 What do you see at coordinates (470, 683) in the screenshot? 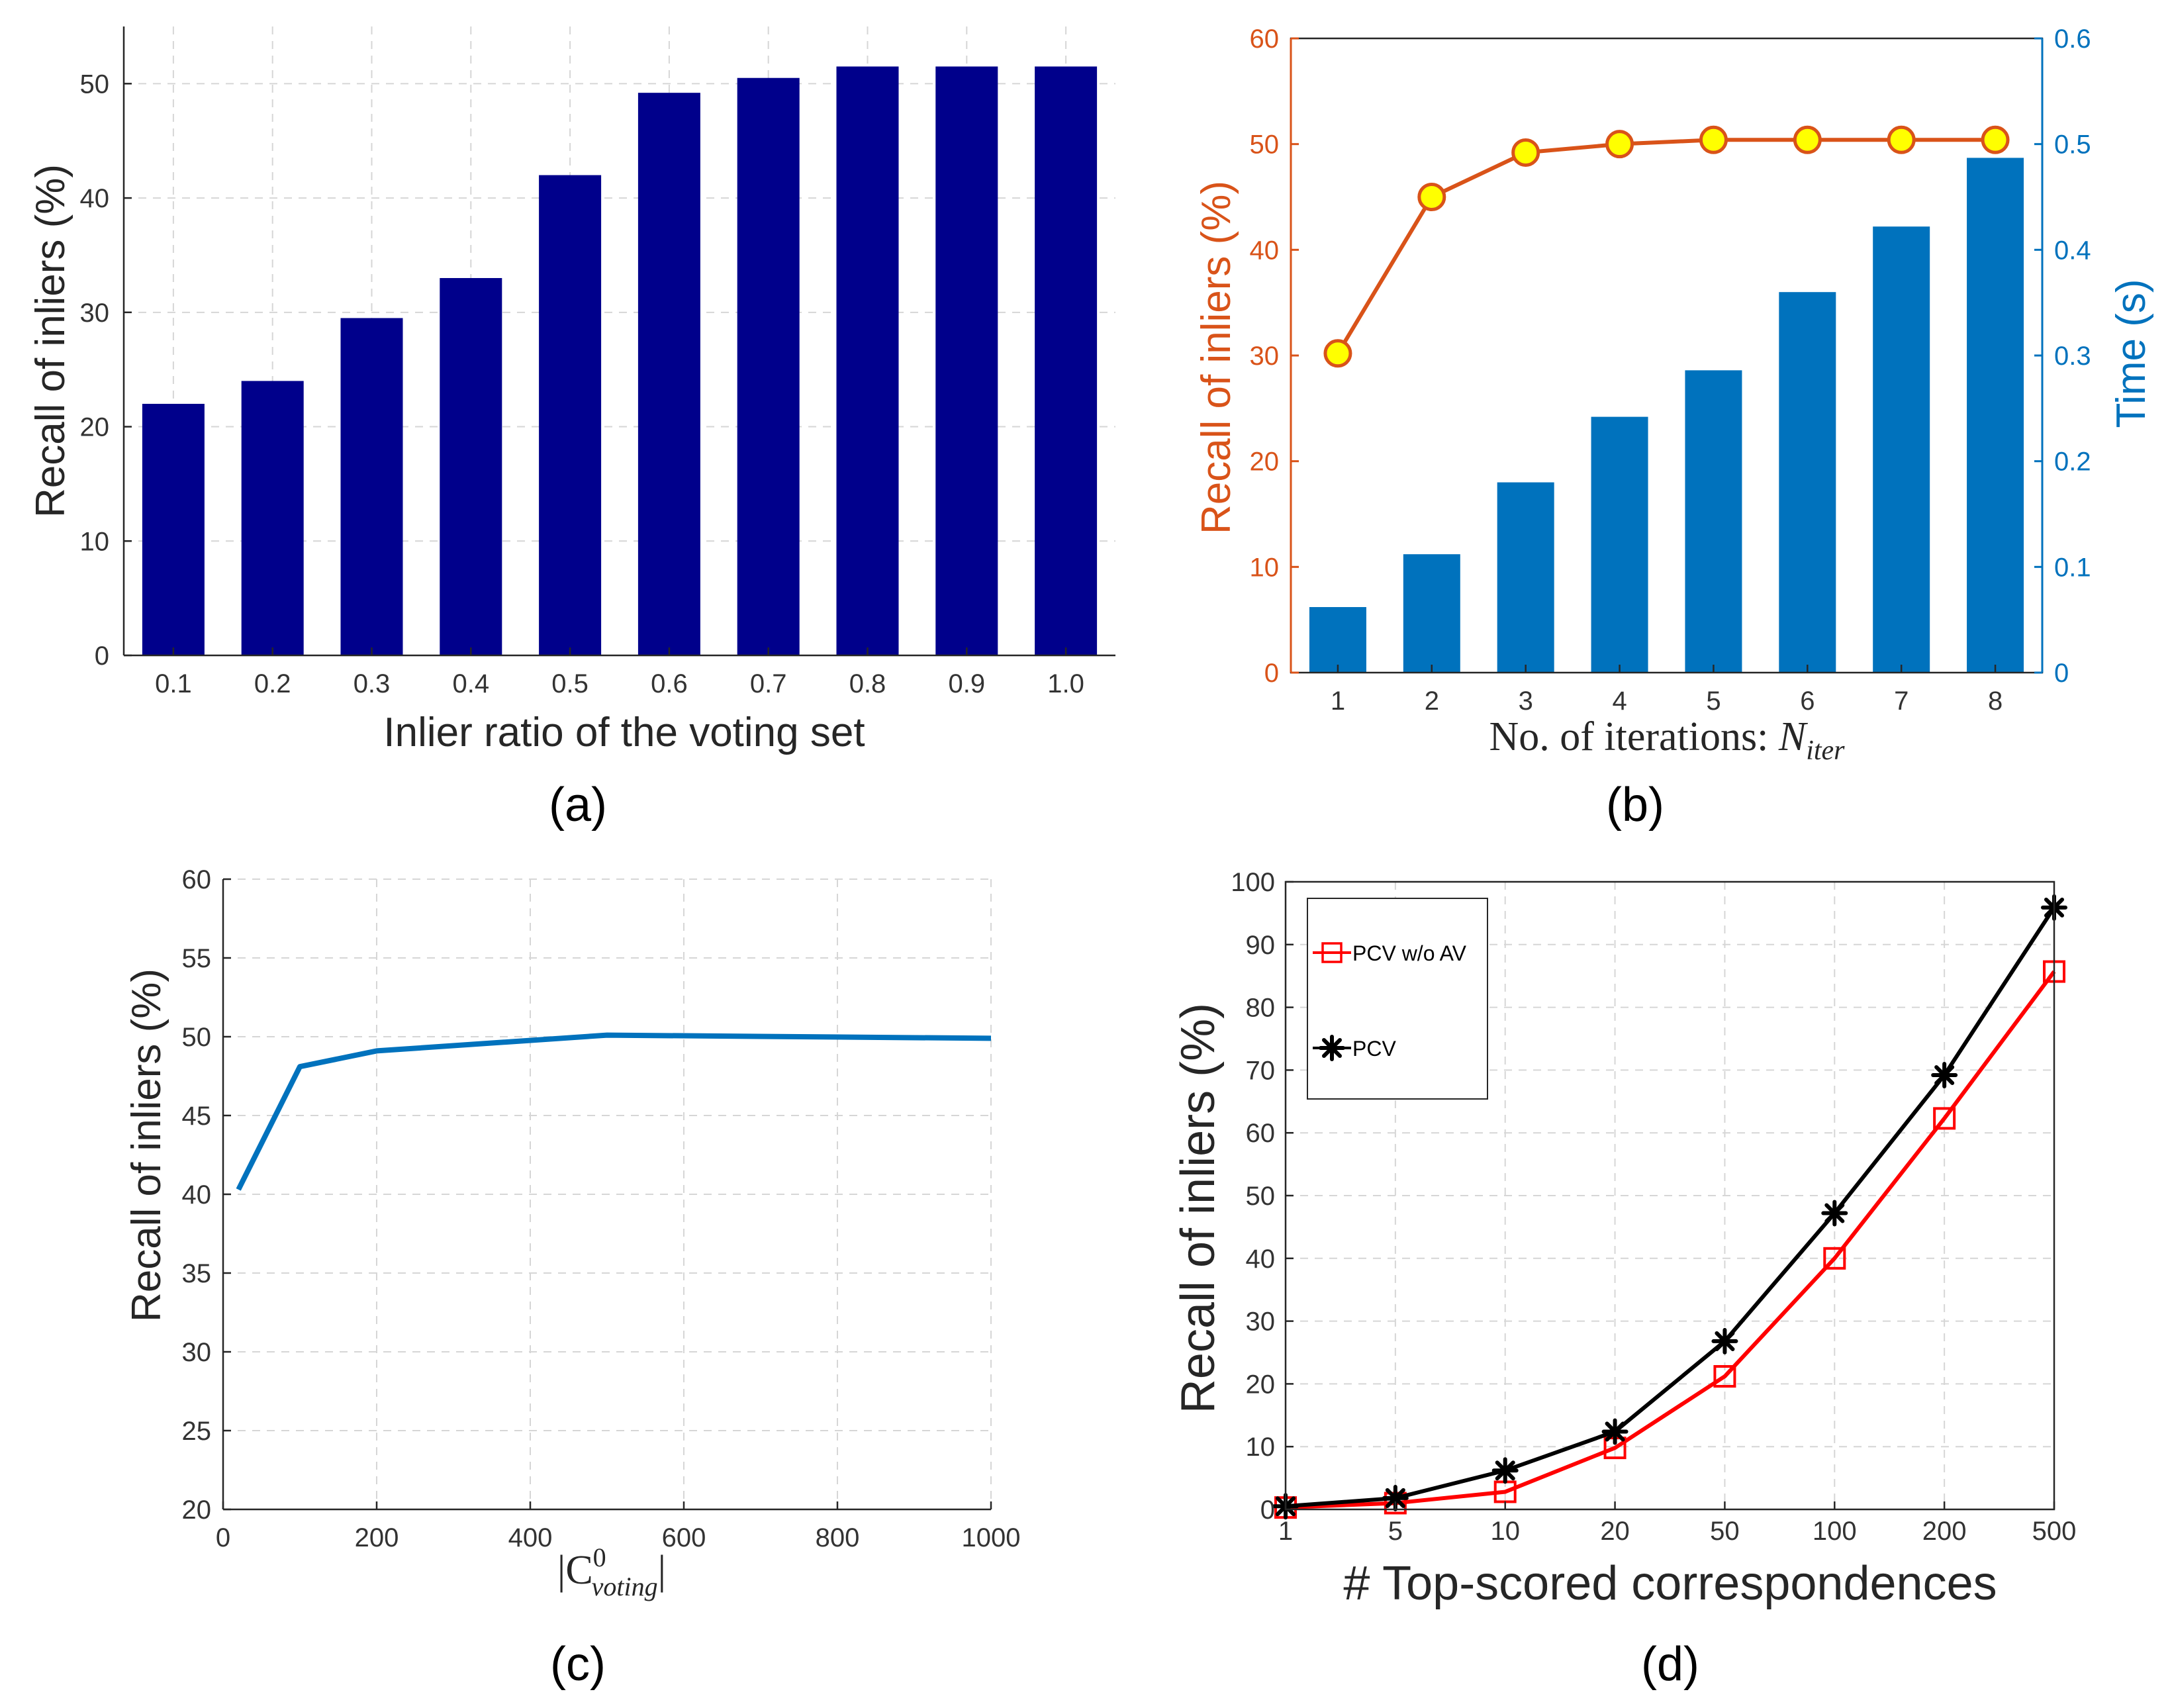
I see `panel-a-xtick-label: 0.4` at bounding box center [470, 683].